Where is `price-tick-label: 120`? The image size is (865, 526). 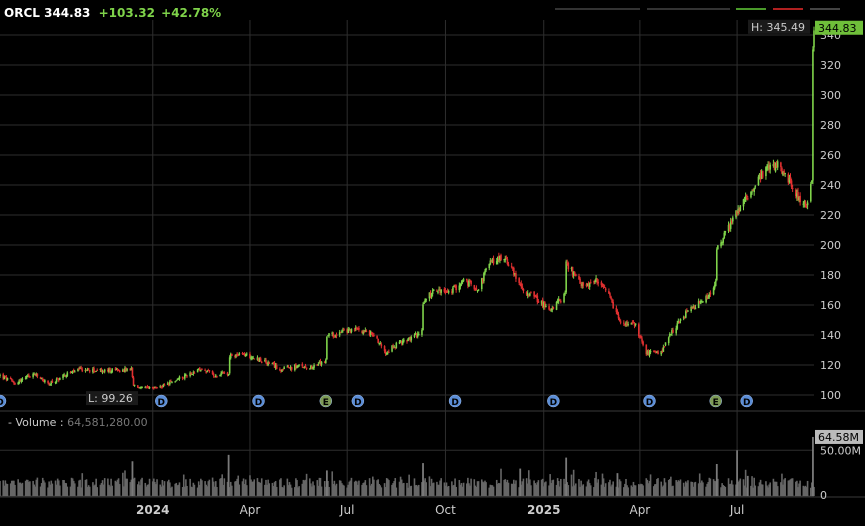
price-tick-label: 120 is located at coordinates (830, 365).